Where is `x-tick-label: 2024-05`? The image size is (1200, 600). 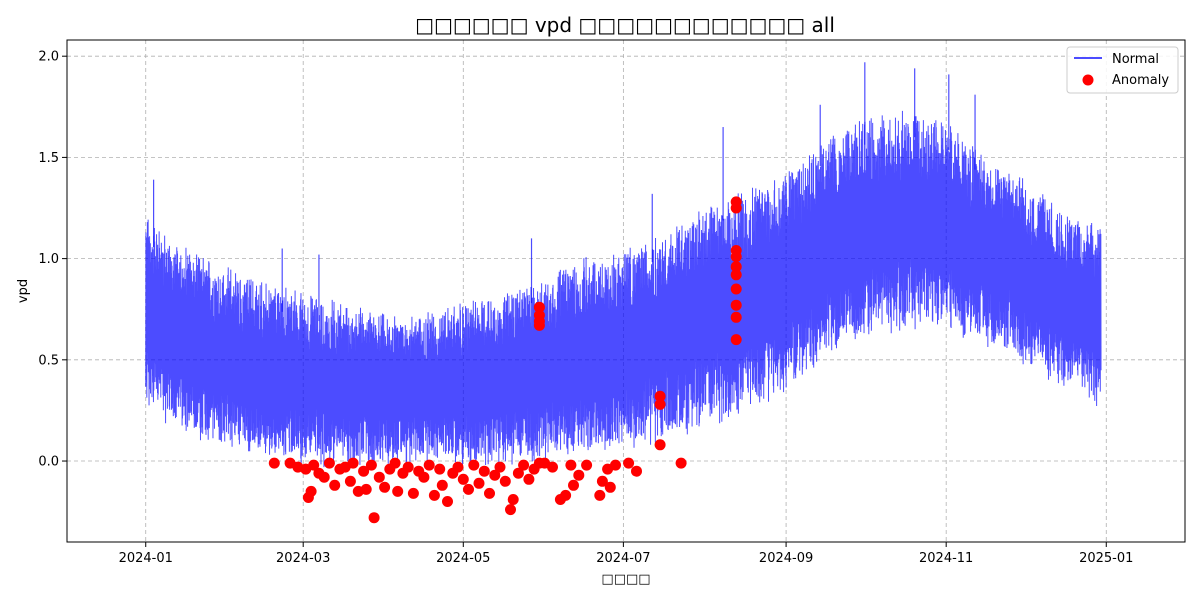 x-tick-label: 2024-05 is located at coordinates (463, 558).